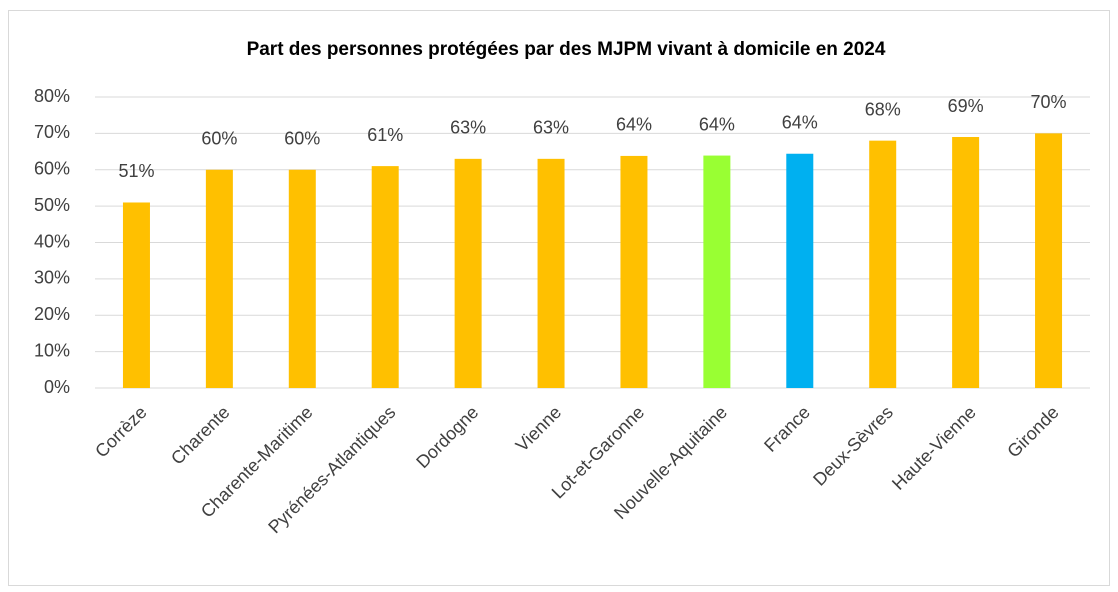  Describe the element at coordinates (52, 314) in the screenshot. I see `y-tick-label: 20%` at that location.